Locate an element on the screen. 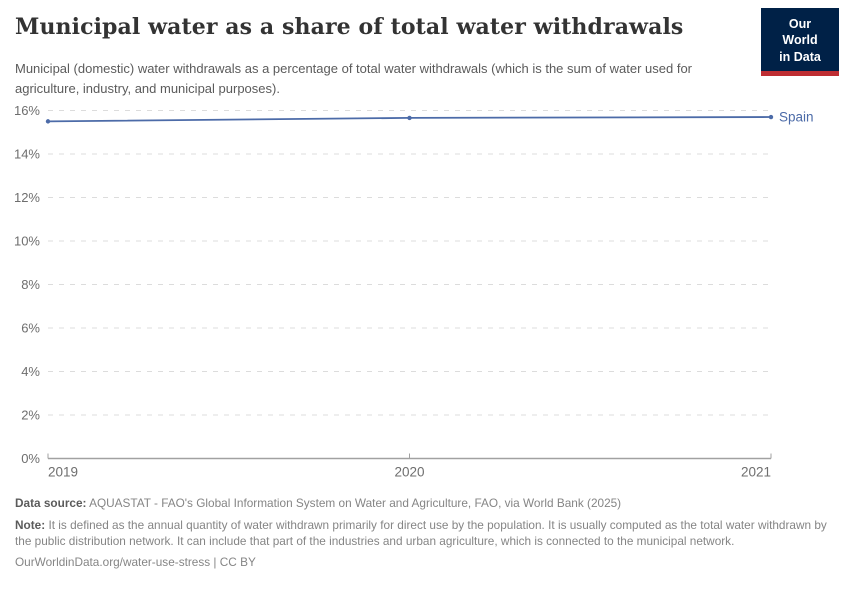 The width and height of the screenshot is (850, 600). y-tick-label: 14% is located at coordinates (27, 154).